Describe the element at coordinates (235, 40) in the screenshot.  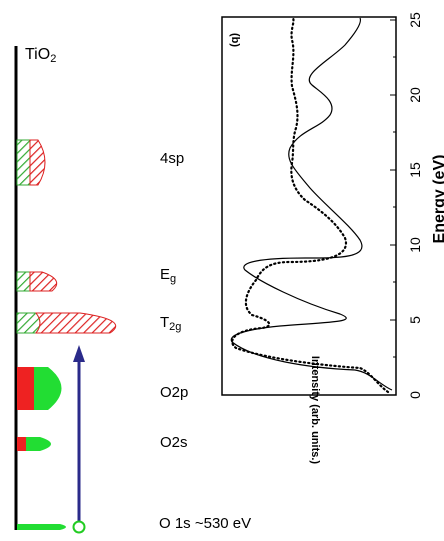
I see `panel-tag: (b)` at that location.